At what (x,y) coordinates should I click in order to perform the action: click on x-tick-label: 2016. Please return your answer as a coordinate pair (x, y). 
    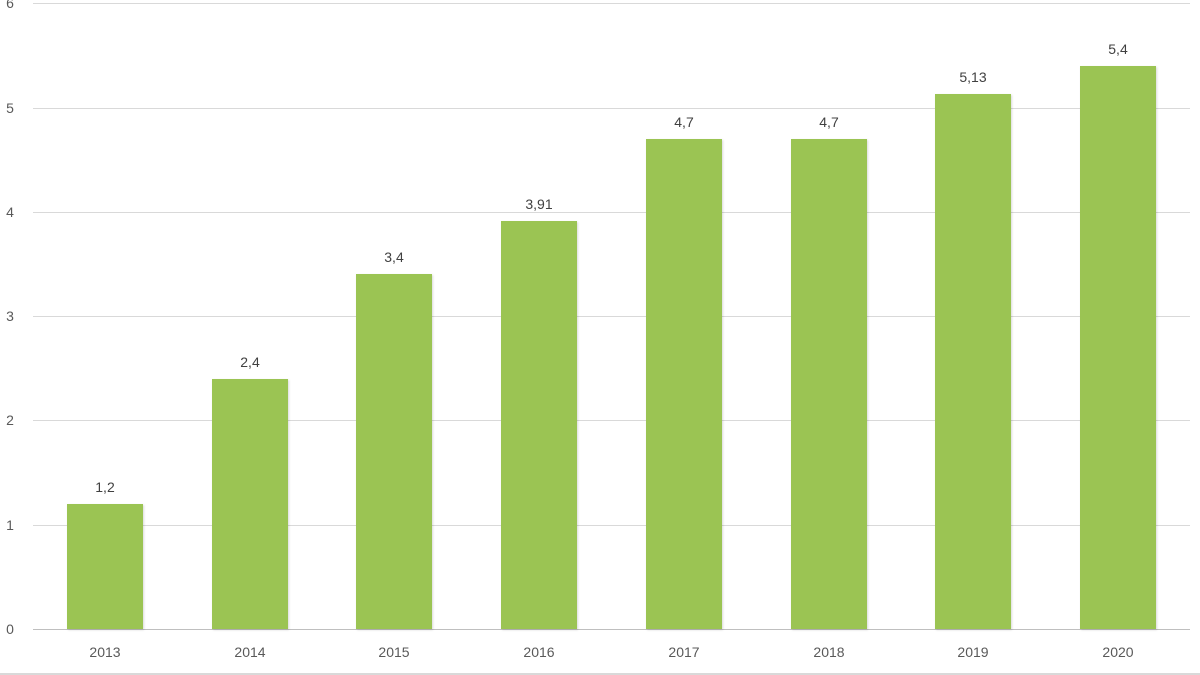
    Looking at the image, I should click on (539, 652).